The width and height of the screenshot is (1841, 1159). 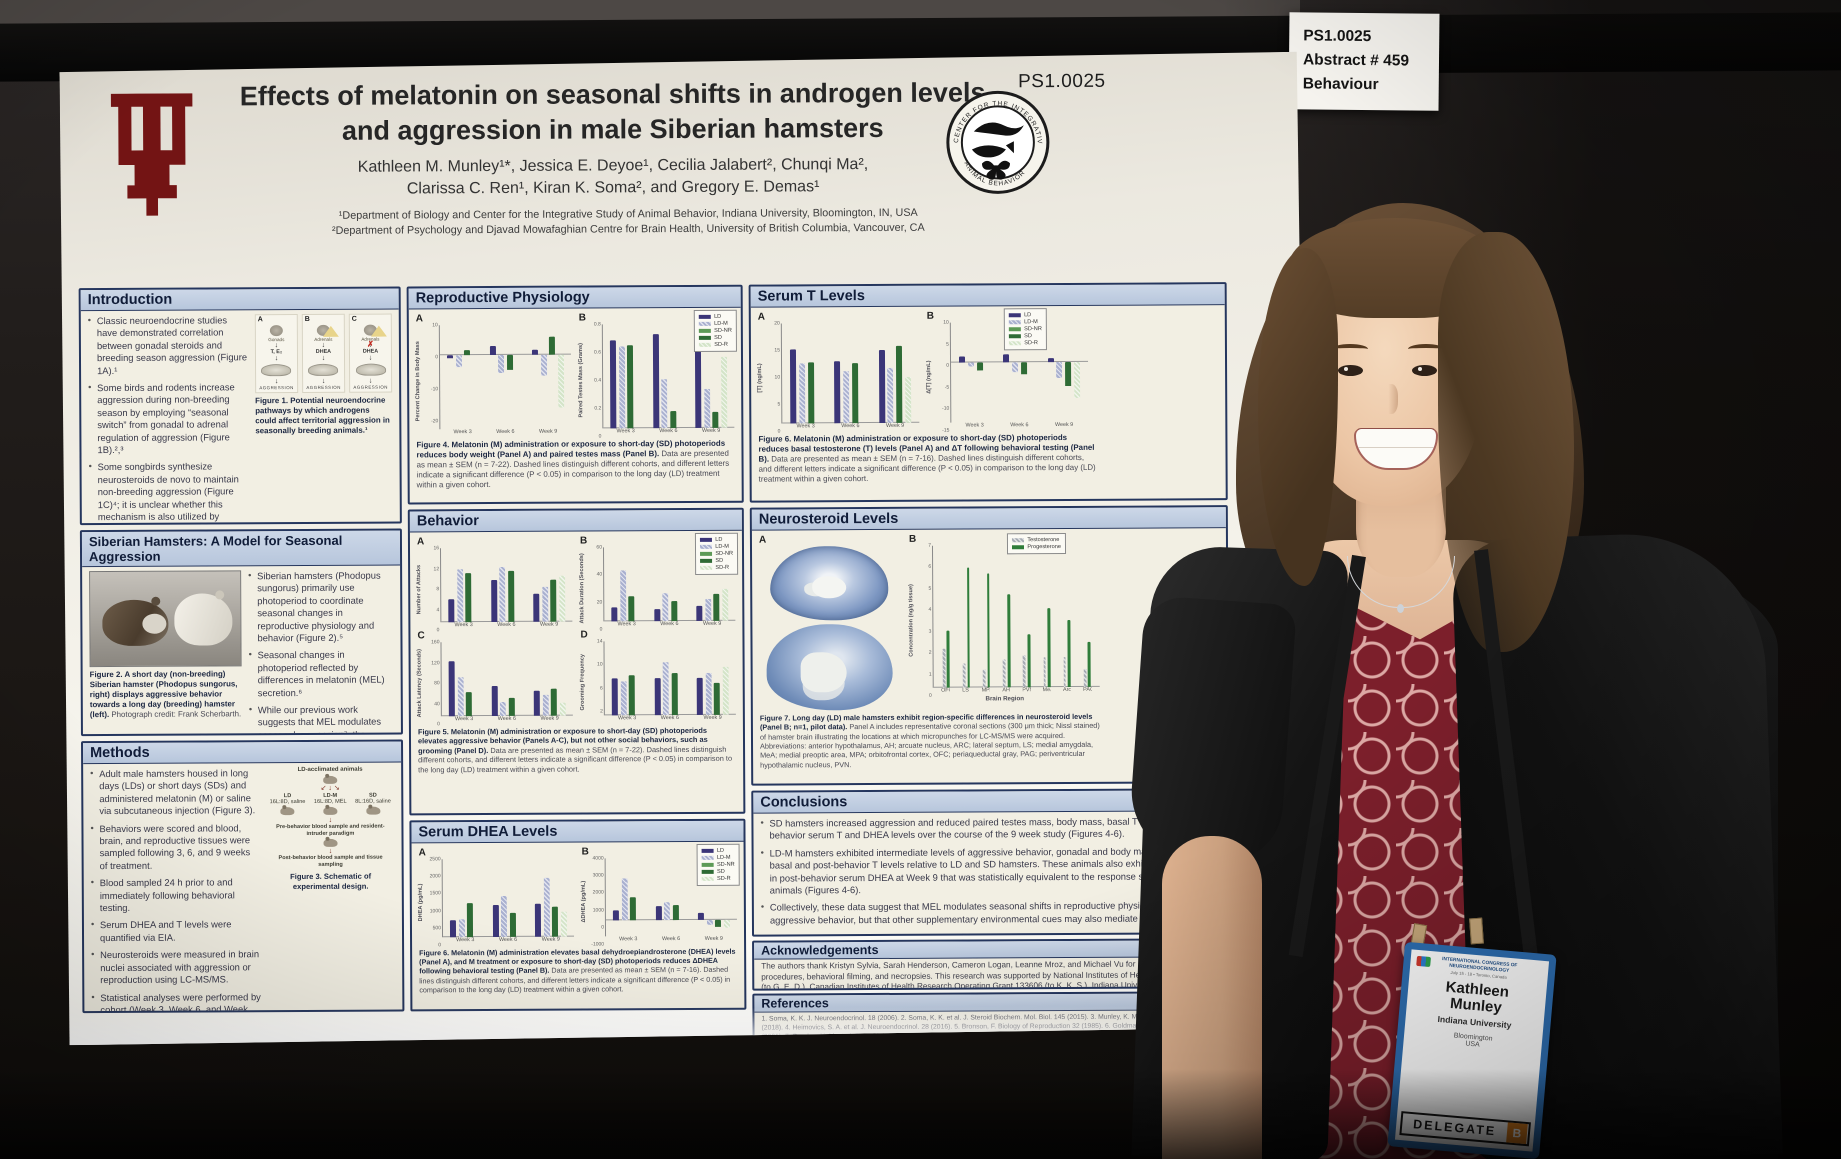 What do you see at coordinates (330, 779) in the screenshot?
I see `hamster-icon` at bounding box center [330, 779].